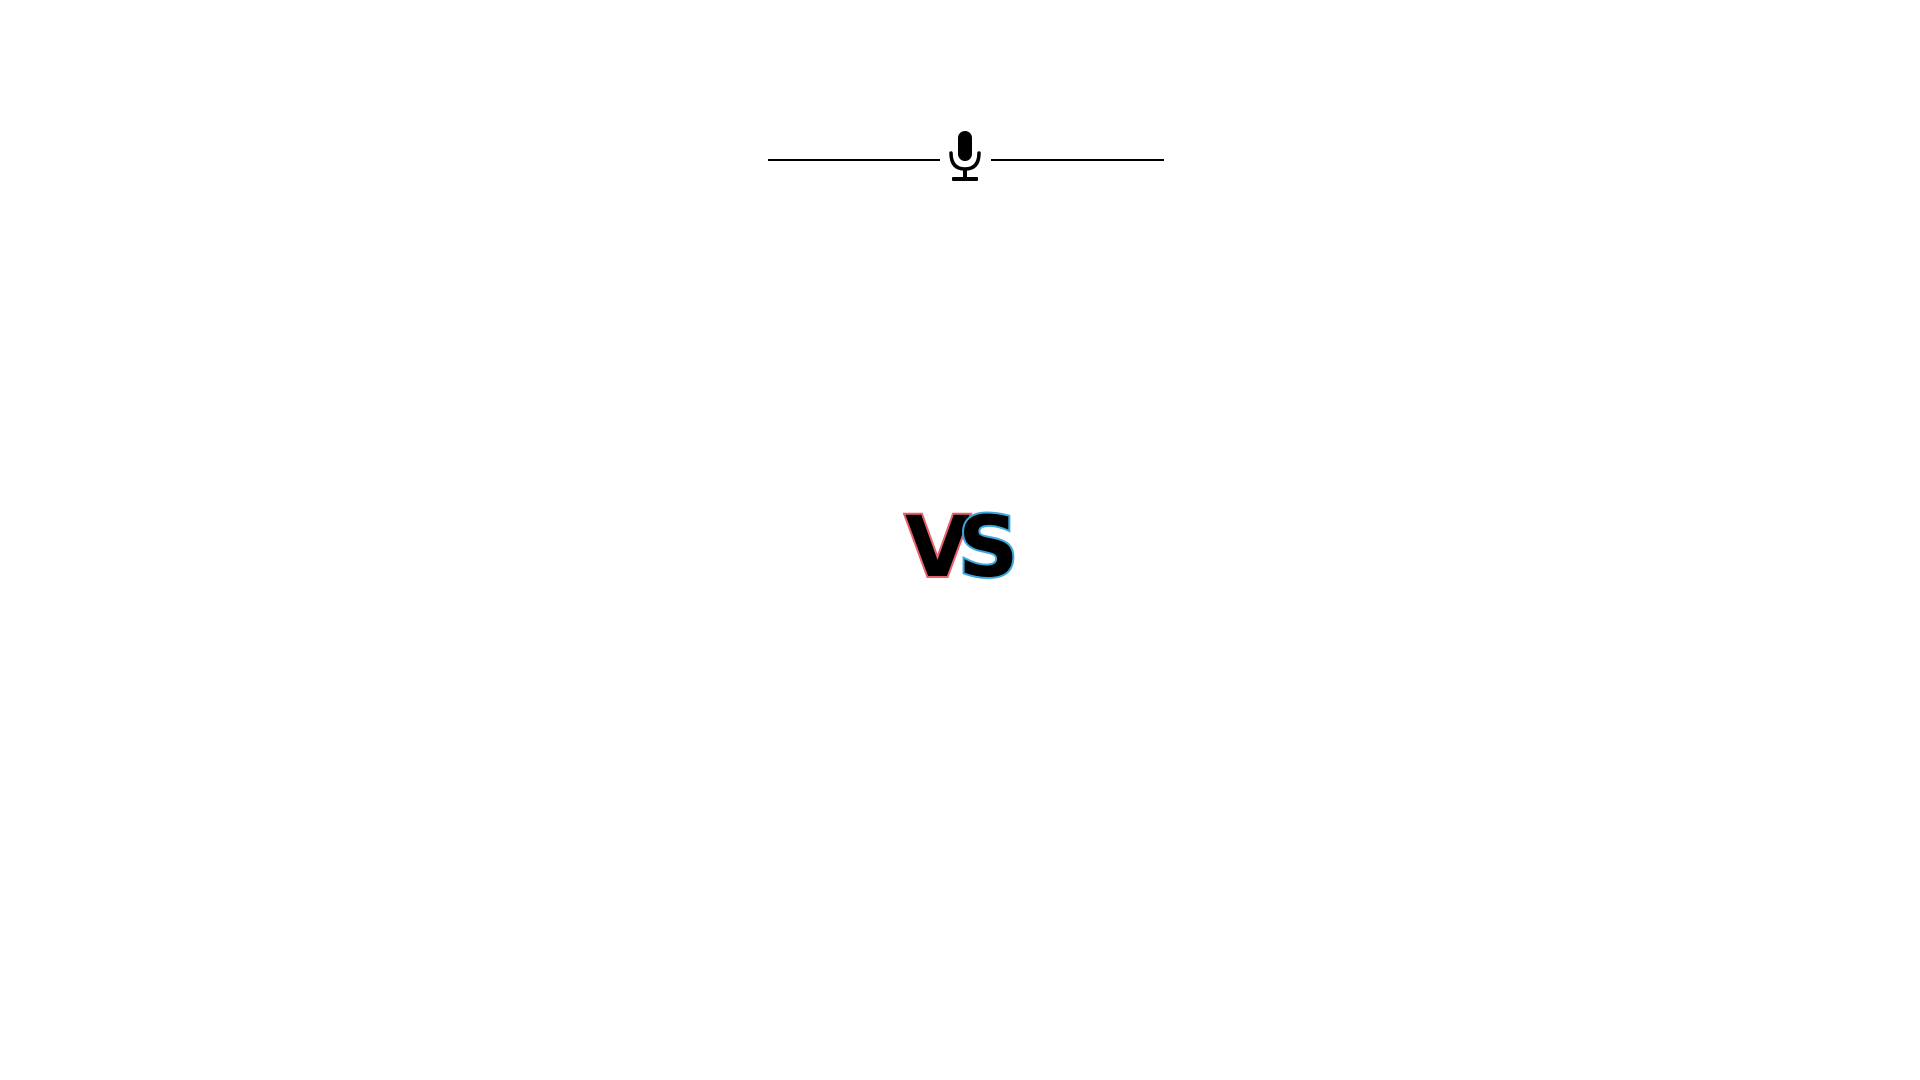 The image size is (1920, 1080). I want to click on vs-badge: V S, so click(963, 543).